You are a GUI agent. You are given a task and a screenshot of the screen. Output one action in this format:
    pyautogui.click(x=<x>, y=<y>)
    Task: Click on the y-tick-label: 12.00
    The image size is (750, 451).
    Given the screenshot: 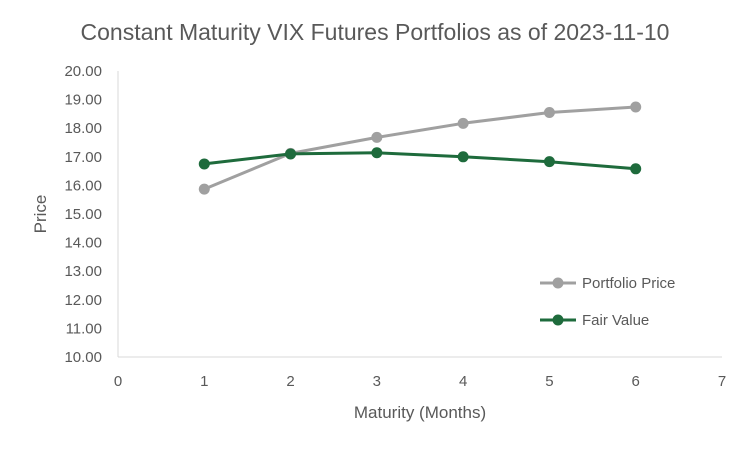 What is the action you would take?
    pyautogui.click(x=83, y=300)
    